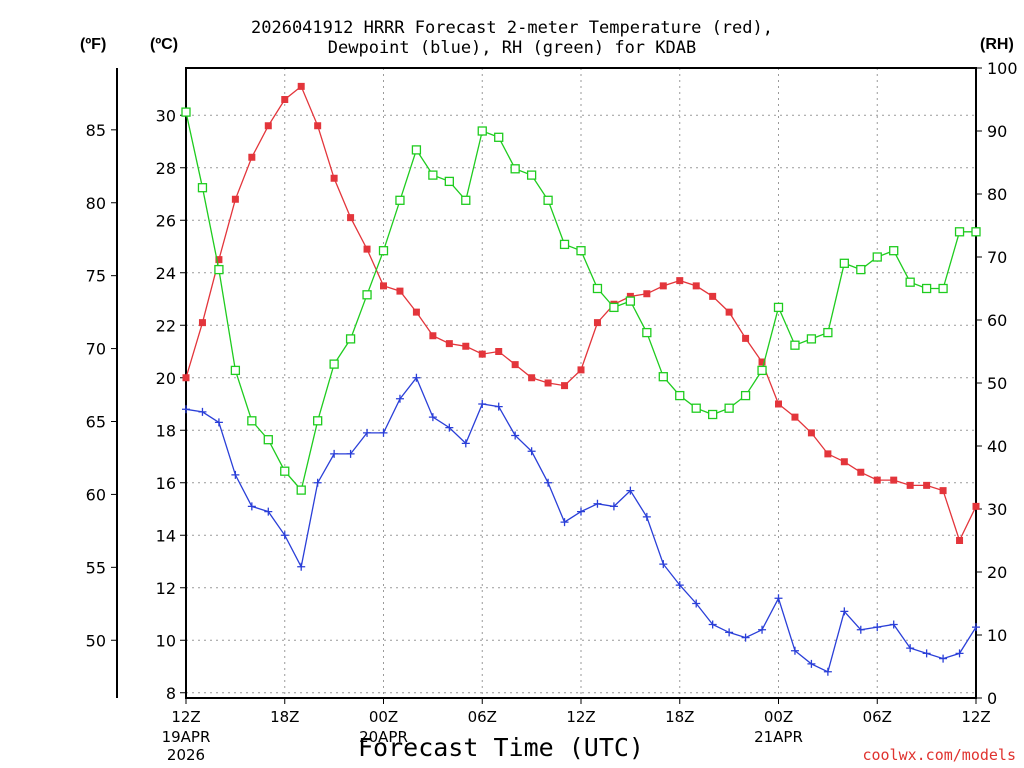 This screenshot has width=1024, height=768. I want to click on celsius-tick-label: 14, so click(166, 535).